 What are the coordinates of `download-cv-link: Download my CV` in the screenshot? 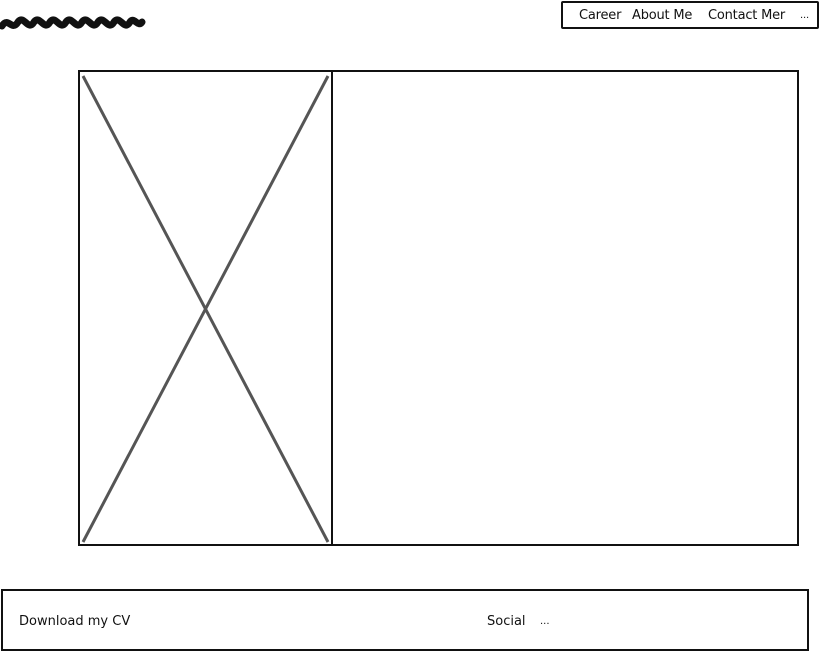 It's located at (75, 621).